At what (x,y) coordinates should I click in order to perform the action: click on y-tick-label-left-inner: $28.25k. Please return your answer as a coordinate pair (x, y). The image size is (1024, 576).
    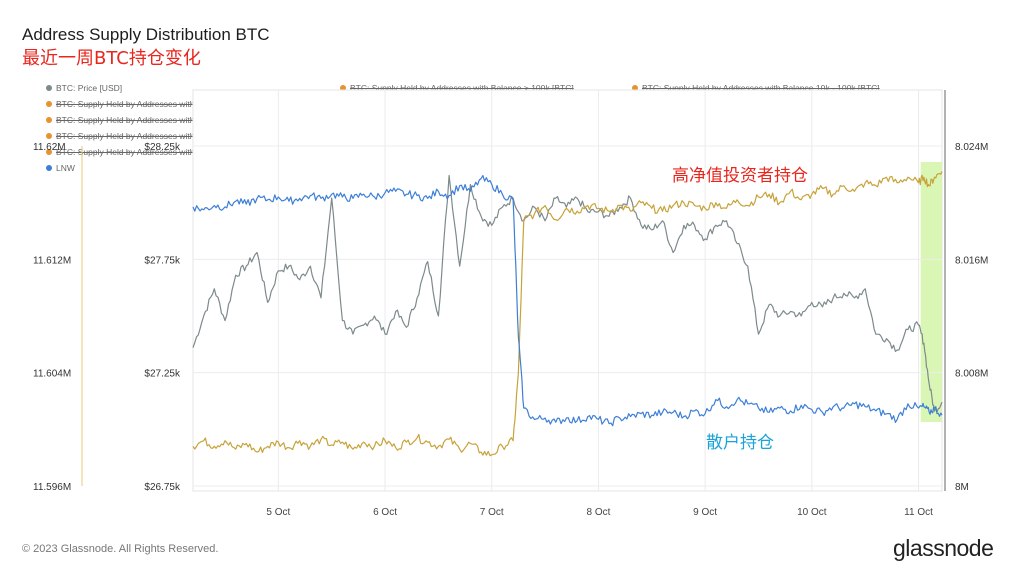
    Looking at the image, I should click on (162, 147).